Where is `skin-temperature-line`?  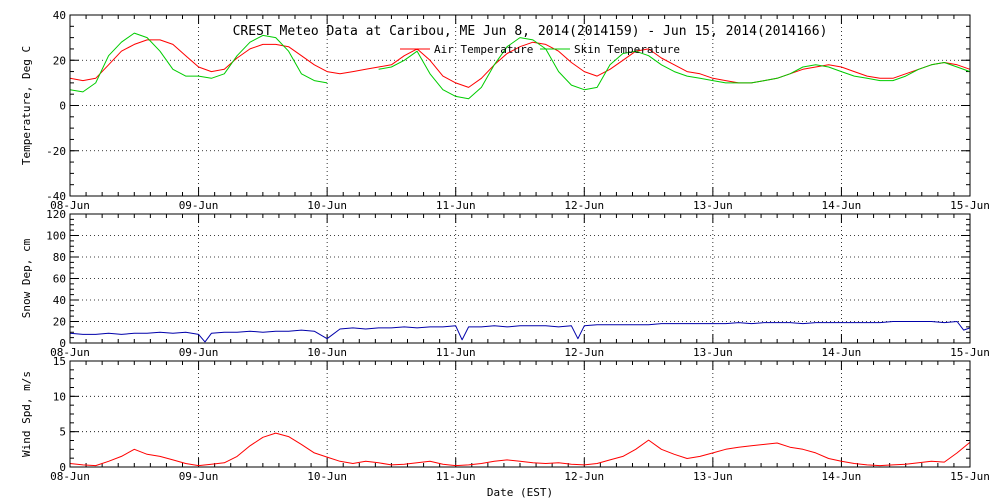 skin-temperature-line is located at coordinates (520, 66).